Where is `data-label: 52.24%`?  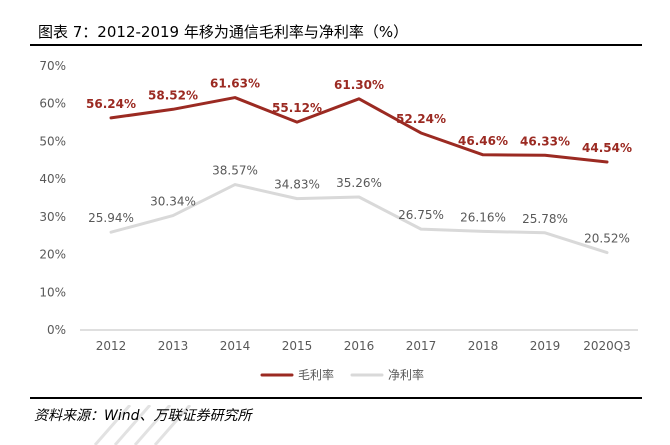
data-label: 52.24% is located at coordinates (421, 119).